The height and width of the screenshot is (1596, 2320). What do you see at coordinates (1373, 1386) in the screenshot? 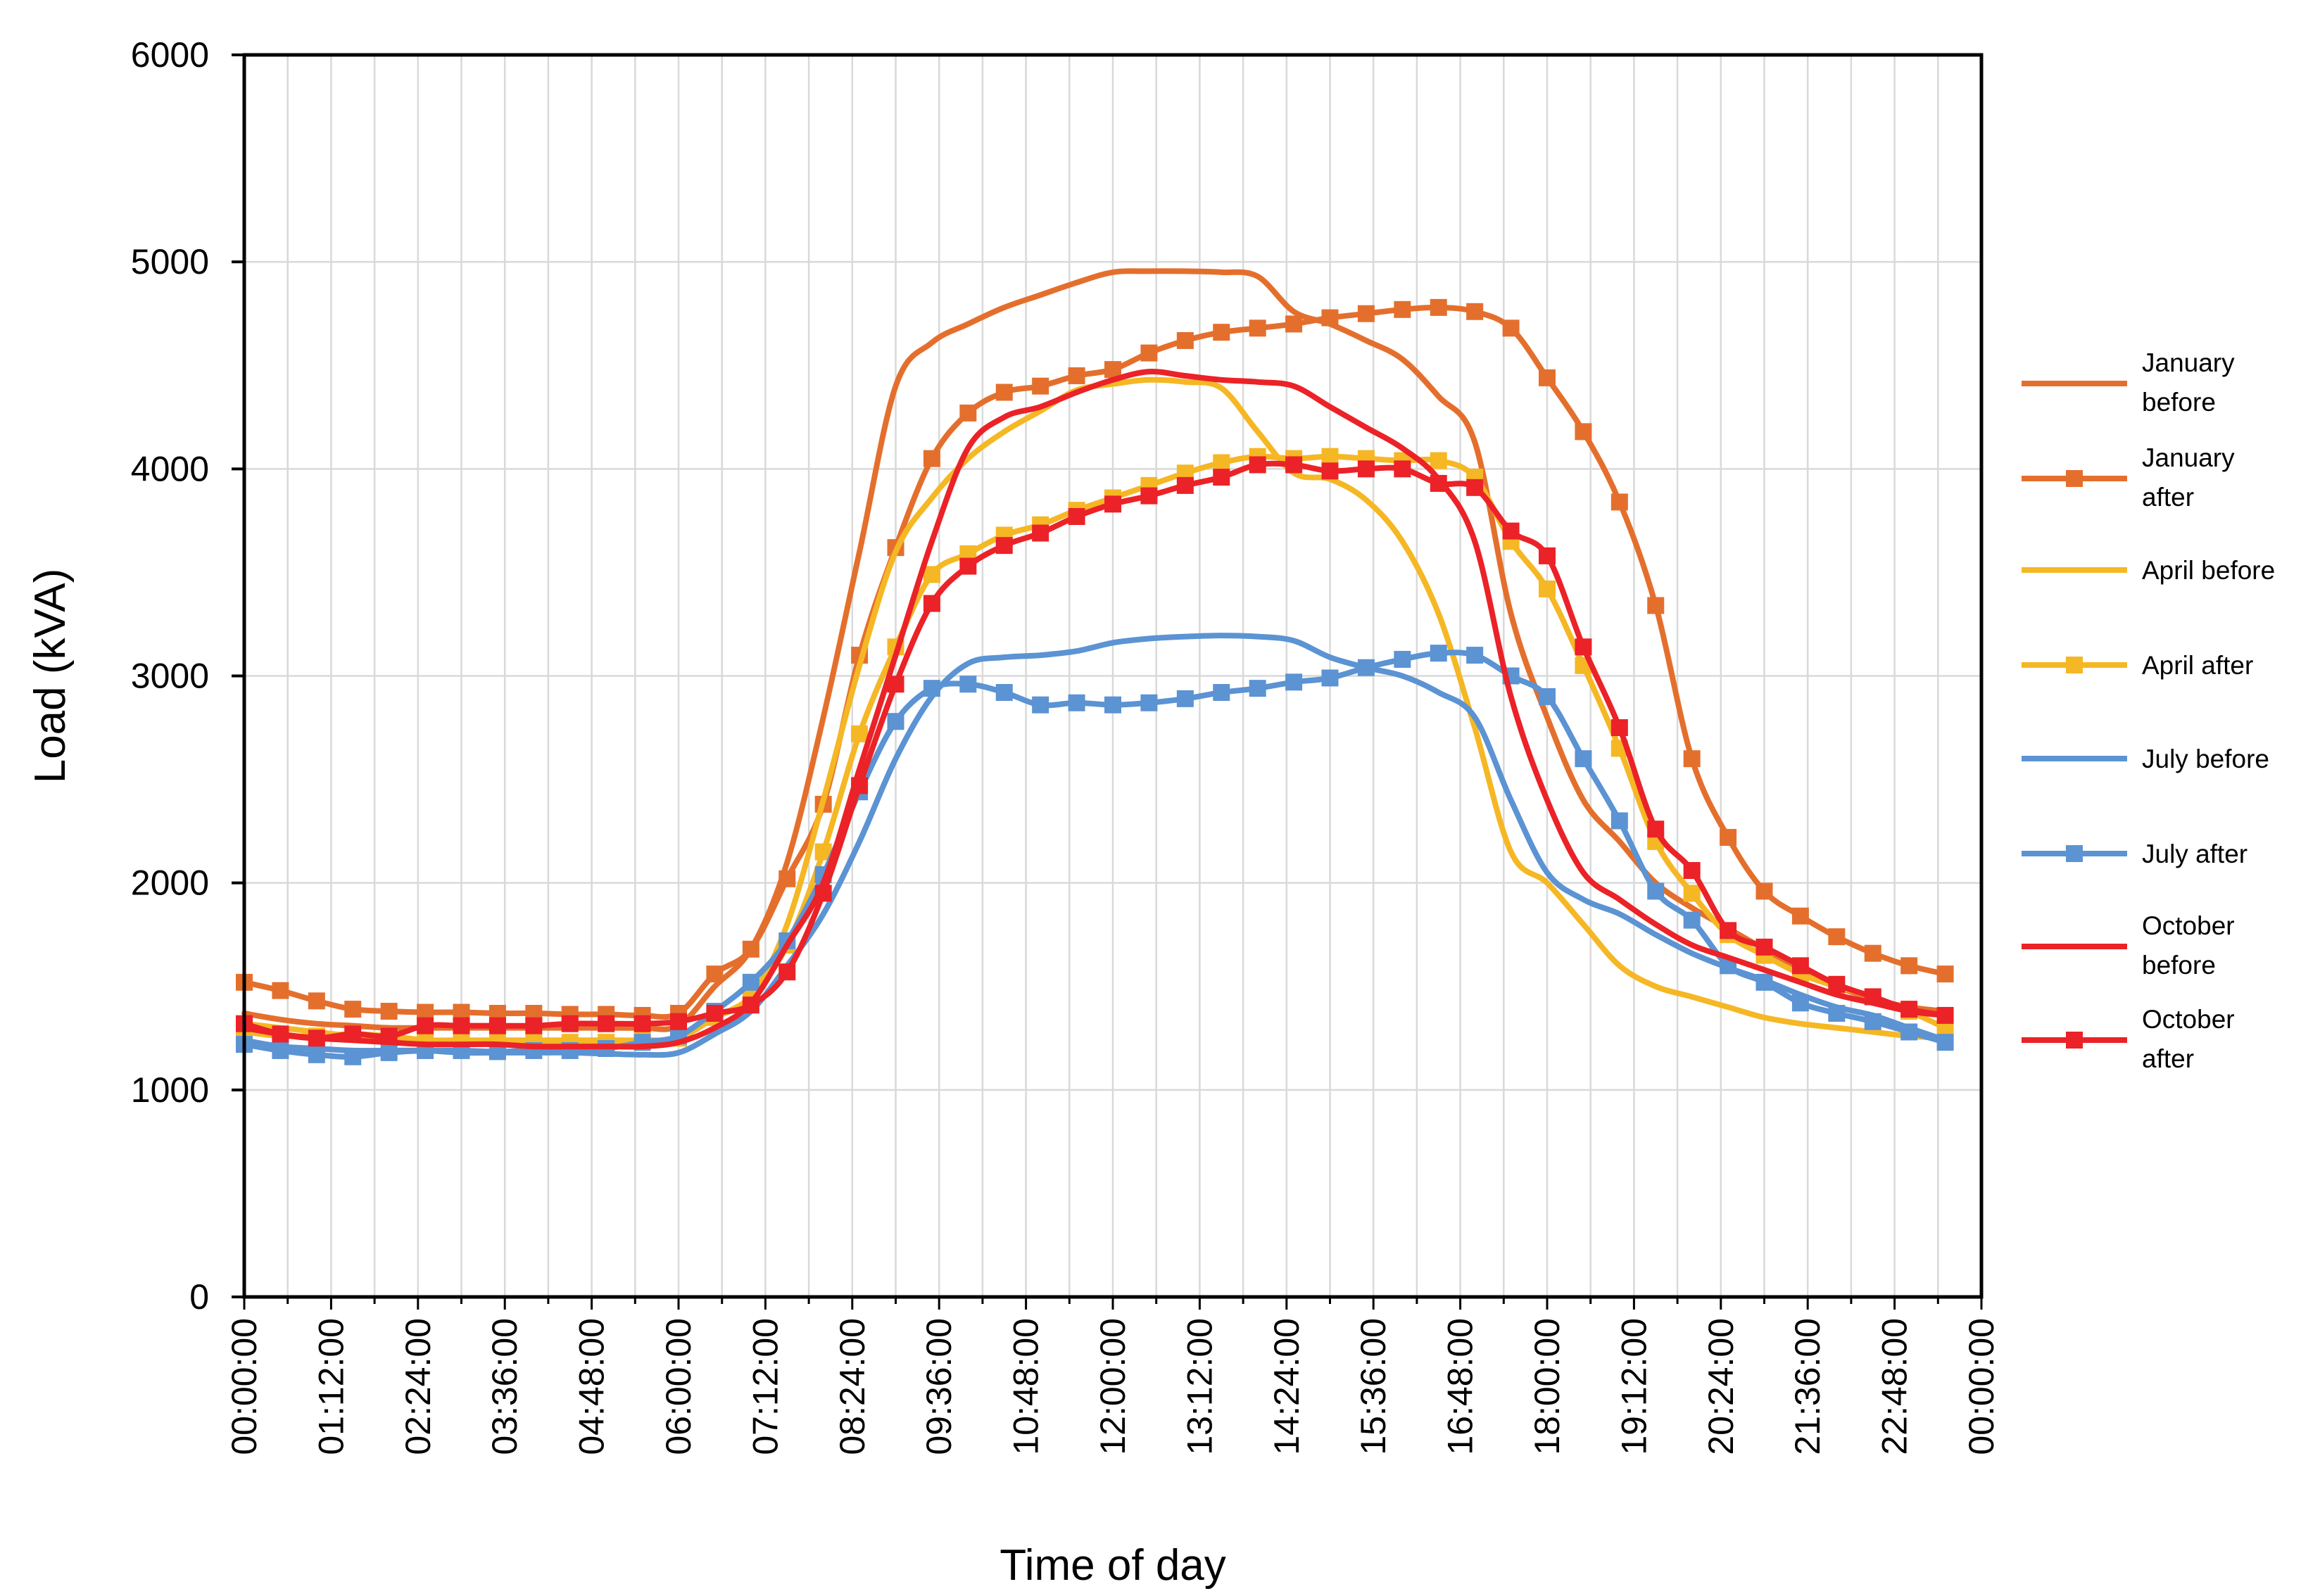
I see `x-tick-label: 15:36:00` at bounding box center [1373, 1386].